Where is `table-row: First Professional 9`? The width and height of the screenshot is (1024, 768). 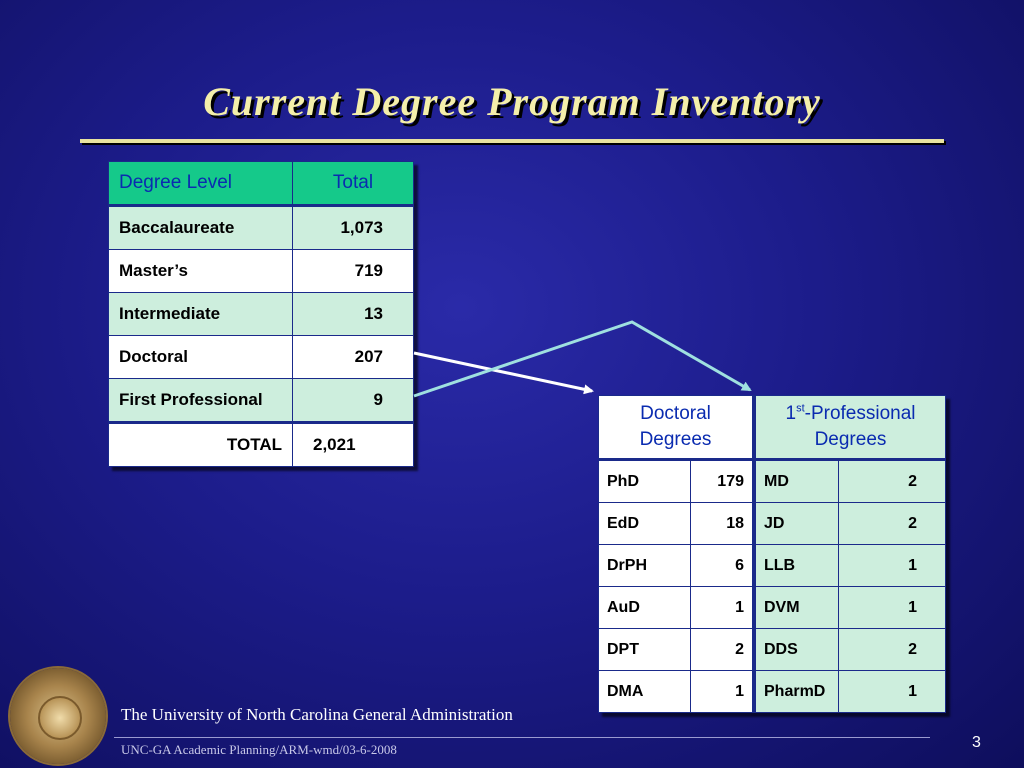
table-row: First Professional 9 is located at coordinates (261, 400).